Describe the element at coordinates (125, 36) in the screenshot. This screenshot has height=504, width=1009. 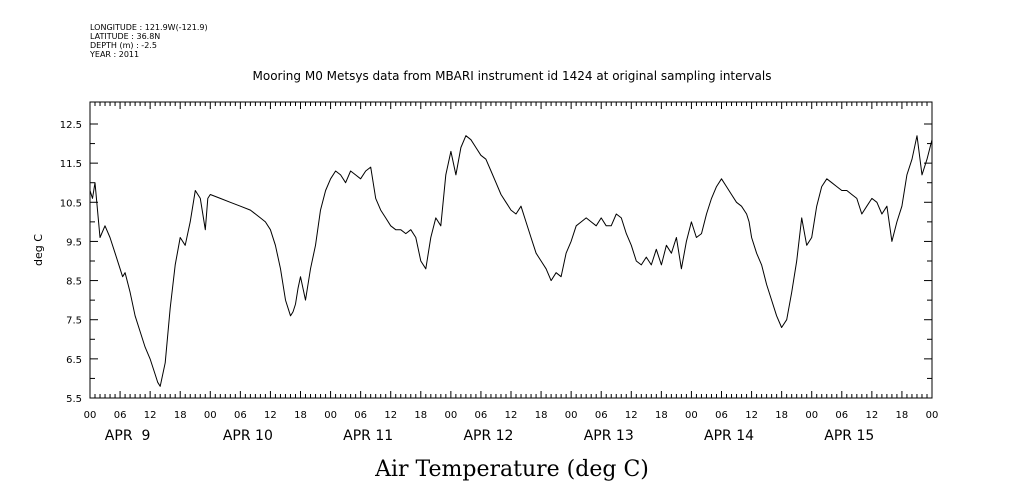
I see `info-latitude: LATITUDE : 36.8N` at that location.